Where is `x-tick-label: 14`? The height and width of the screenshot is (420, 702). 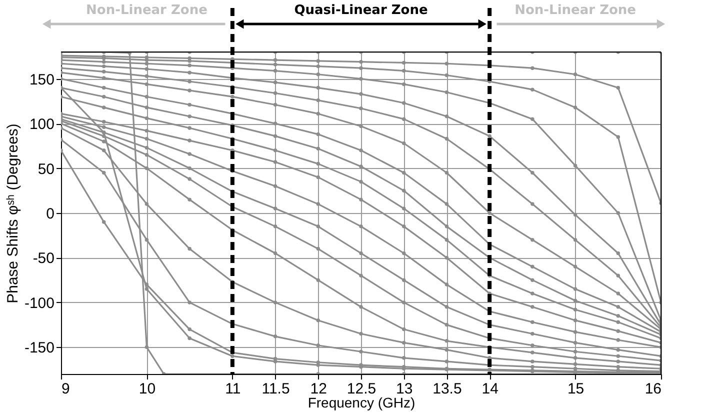
x-tick-label: 14 is located at coordinates (490, 389).